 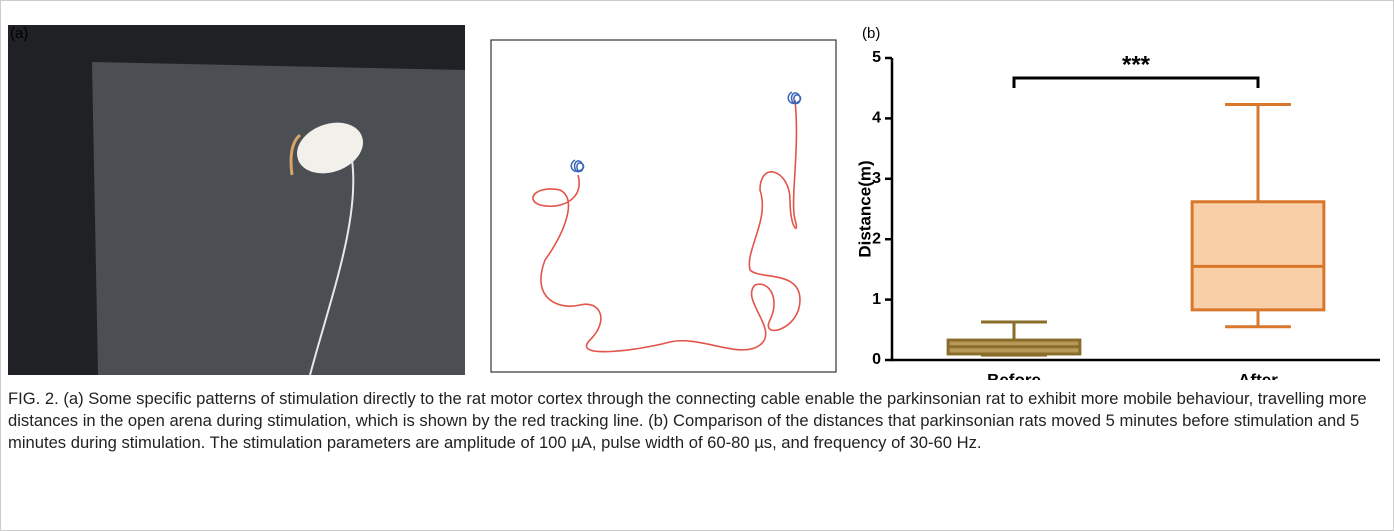 I want to click on y-axis-label: Distance(m), so click(x=864, y=208).